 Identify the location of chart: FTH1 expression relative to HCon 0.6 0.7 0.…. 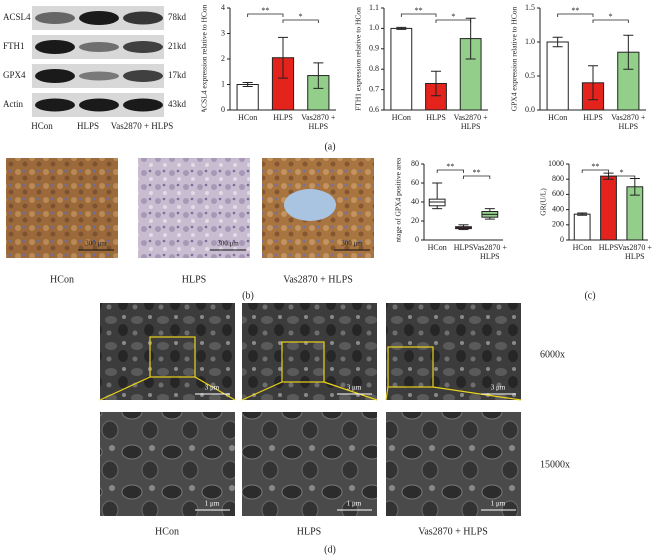
(422, 68).